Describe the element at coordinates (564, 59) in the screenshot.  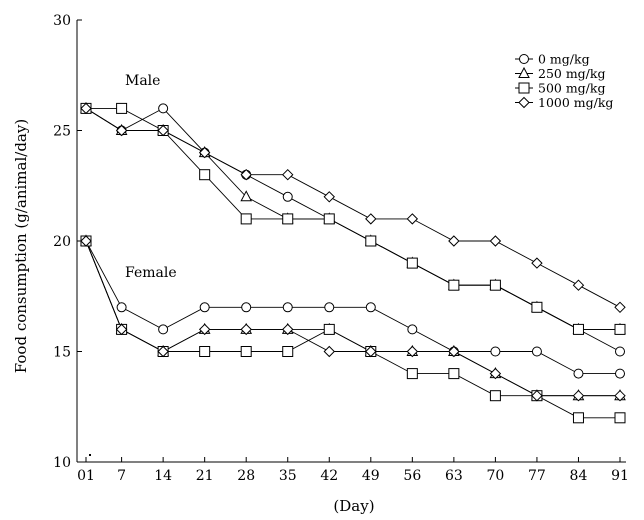
I see `legend-label: 0 mg/kg` at that location.